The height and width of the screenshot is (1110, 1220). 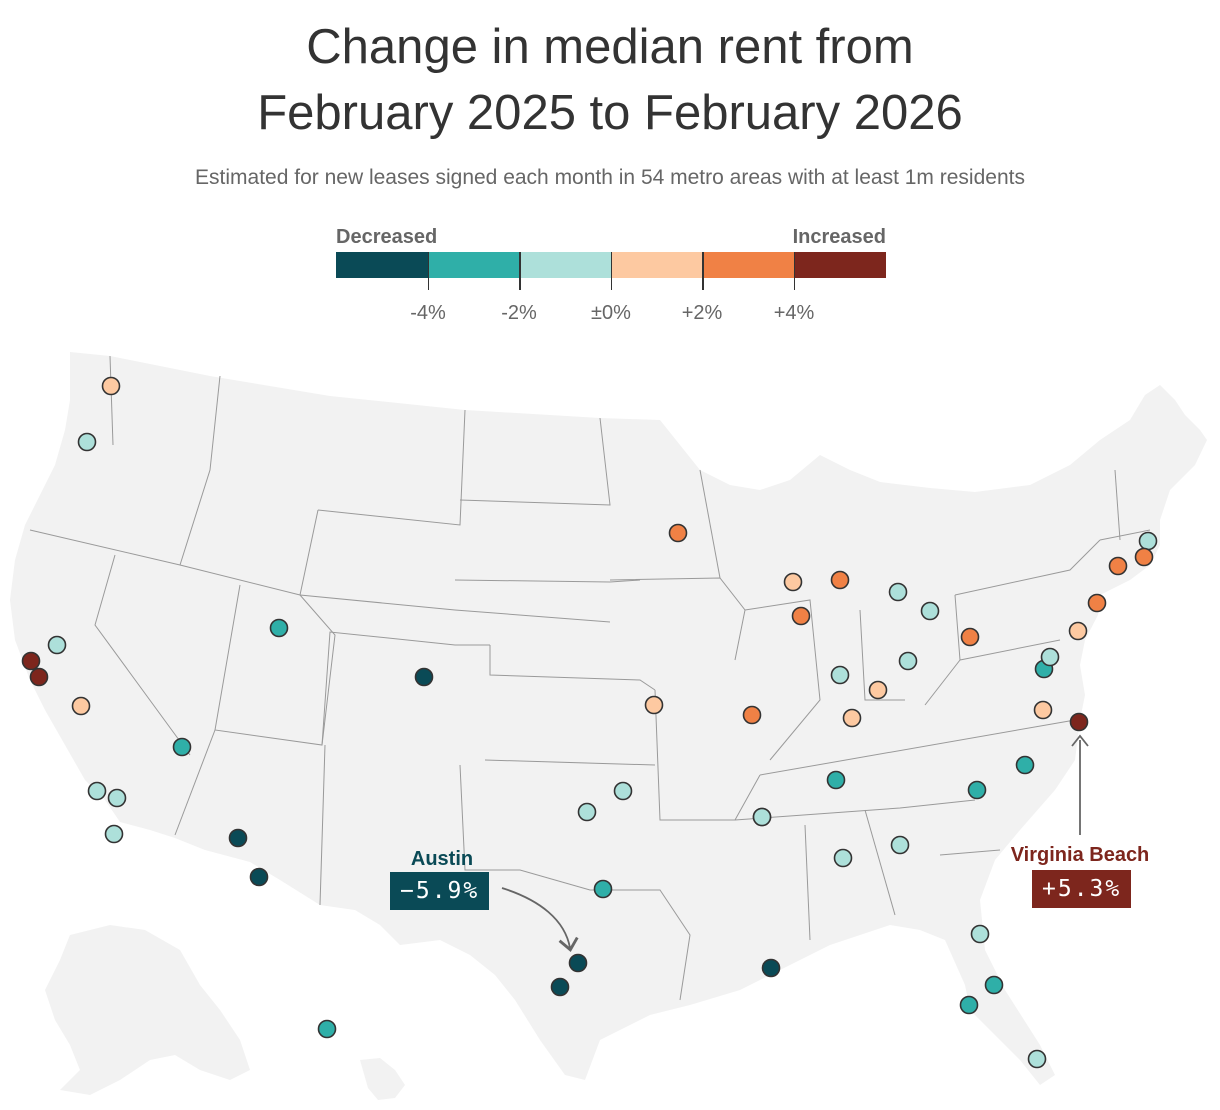 What do you see at coordinates (610, 47) in the screenshot?
I see `title-line-1: Change in median rent from` at bounding box center [610, 47].